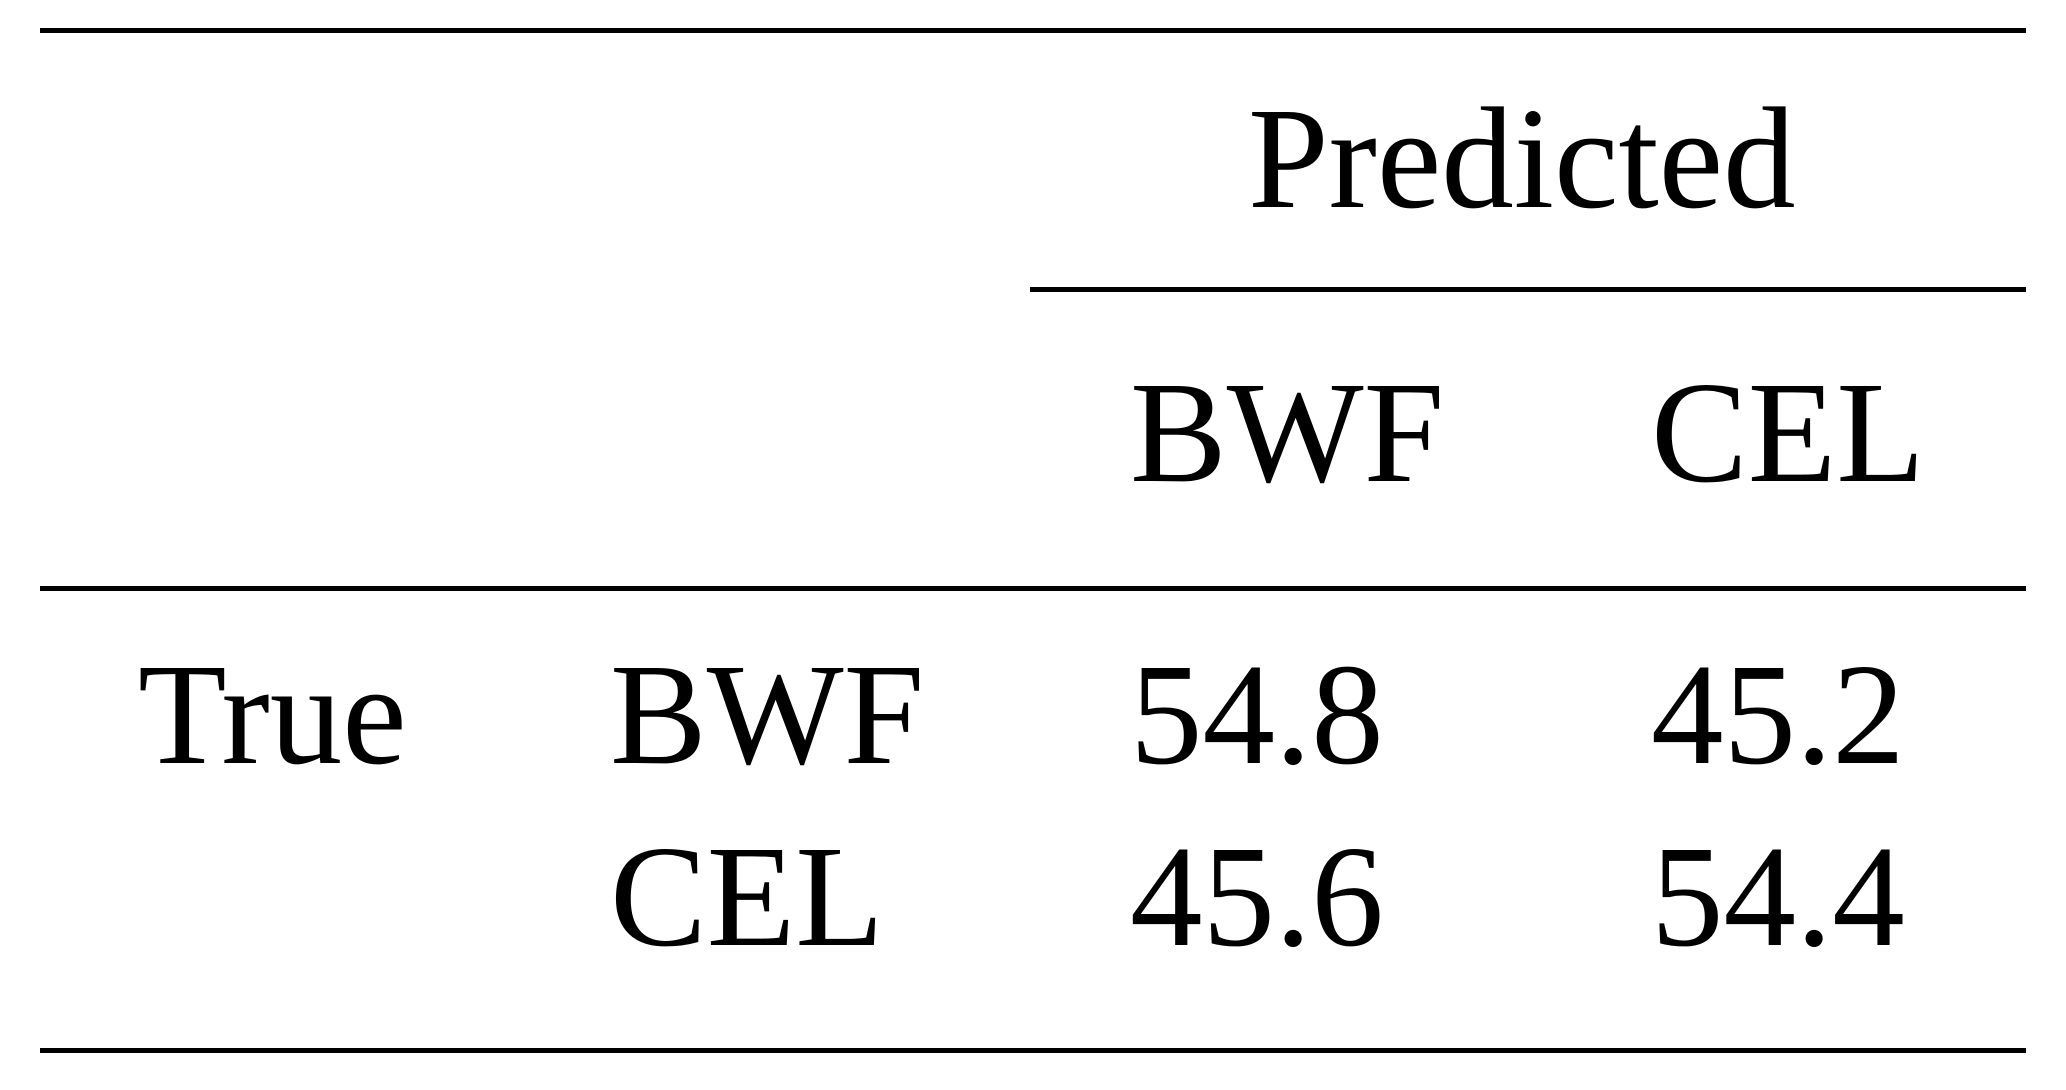 Image resolution: width=2066 pixels, height=1090 pixels. What do you see at coordinates (1033, 1050) in the screenshot?
I see `bottom-rule` at bounding box center [1033, 1050].